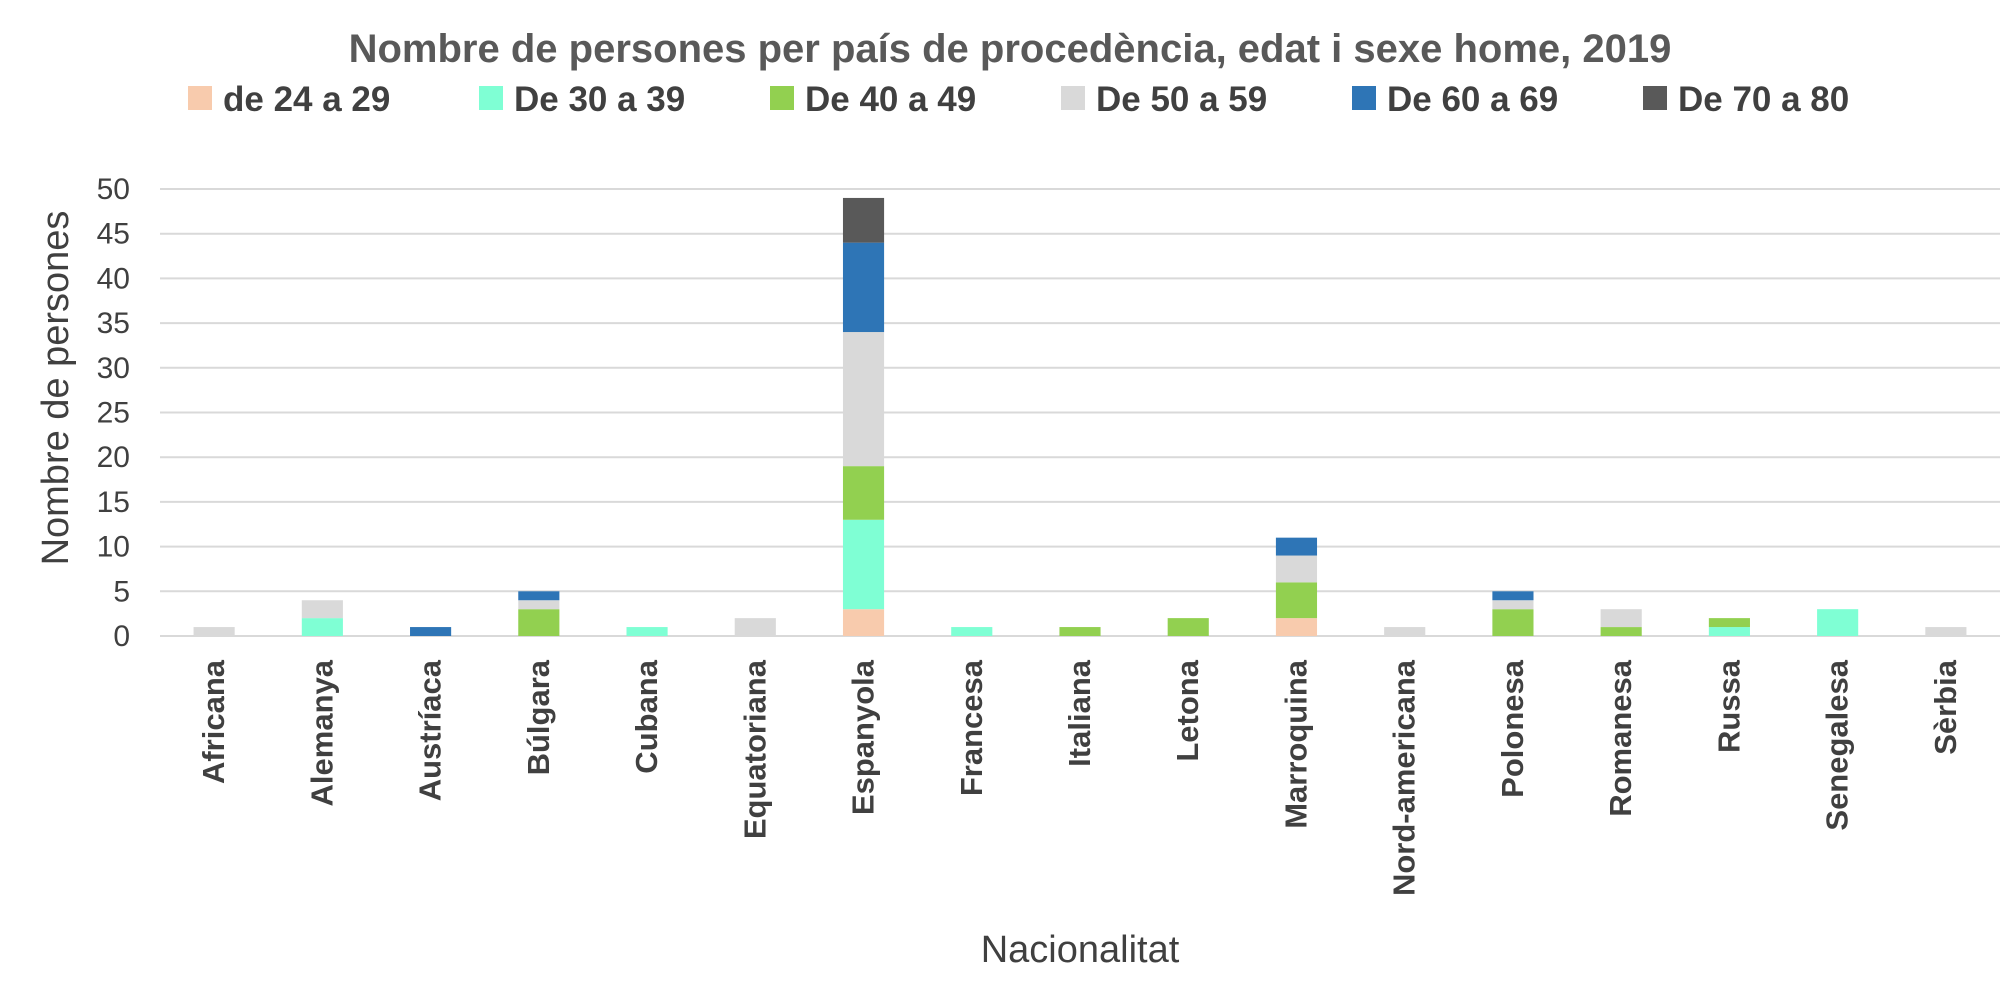  Describe the element at coordinates (121, 636) in the screenshot. I see `y-tick-label: 0` at that location.